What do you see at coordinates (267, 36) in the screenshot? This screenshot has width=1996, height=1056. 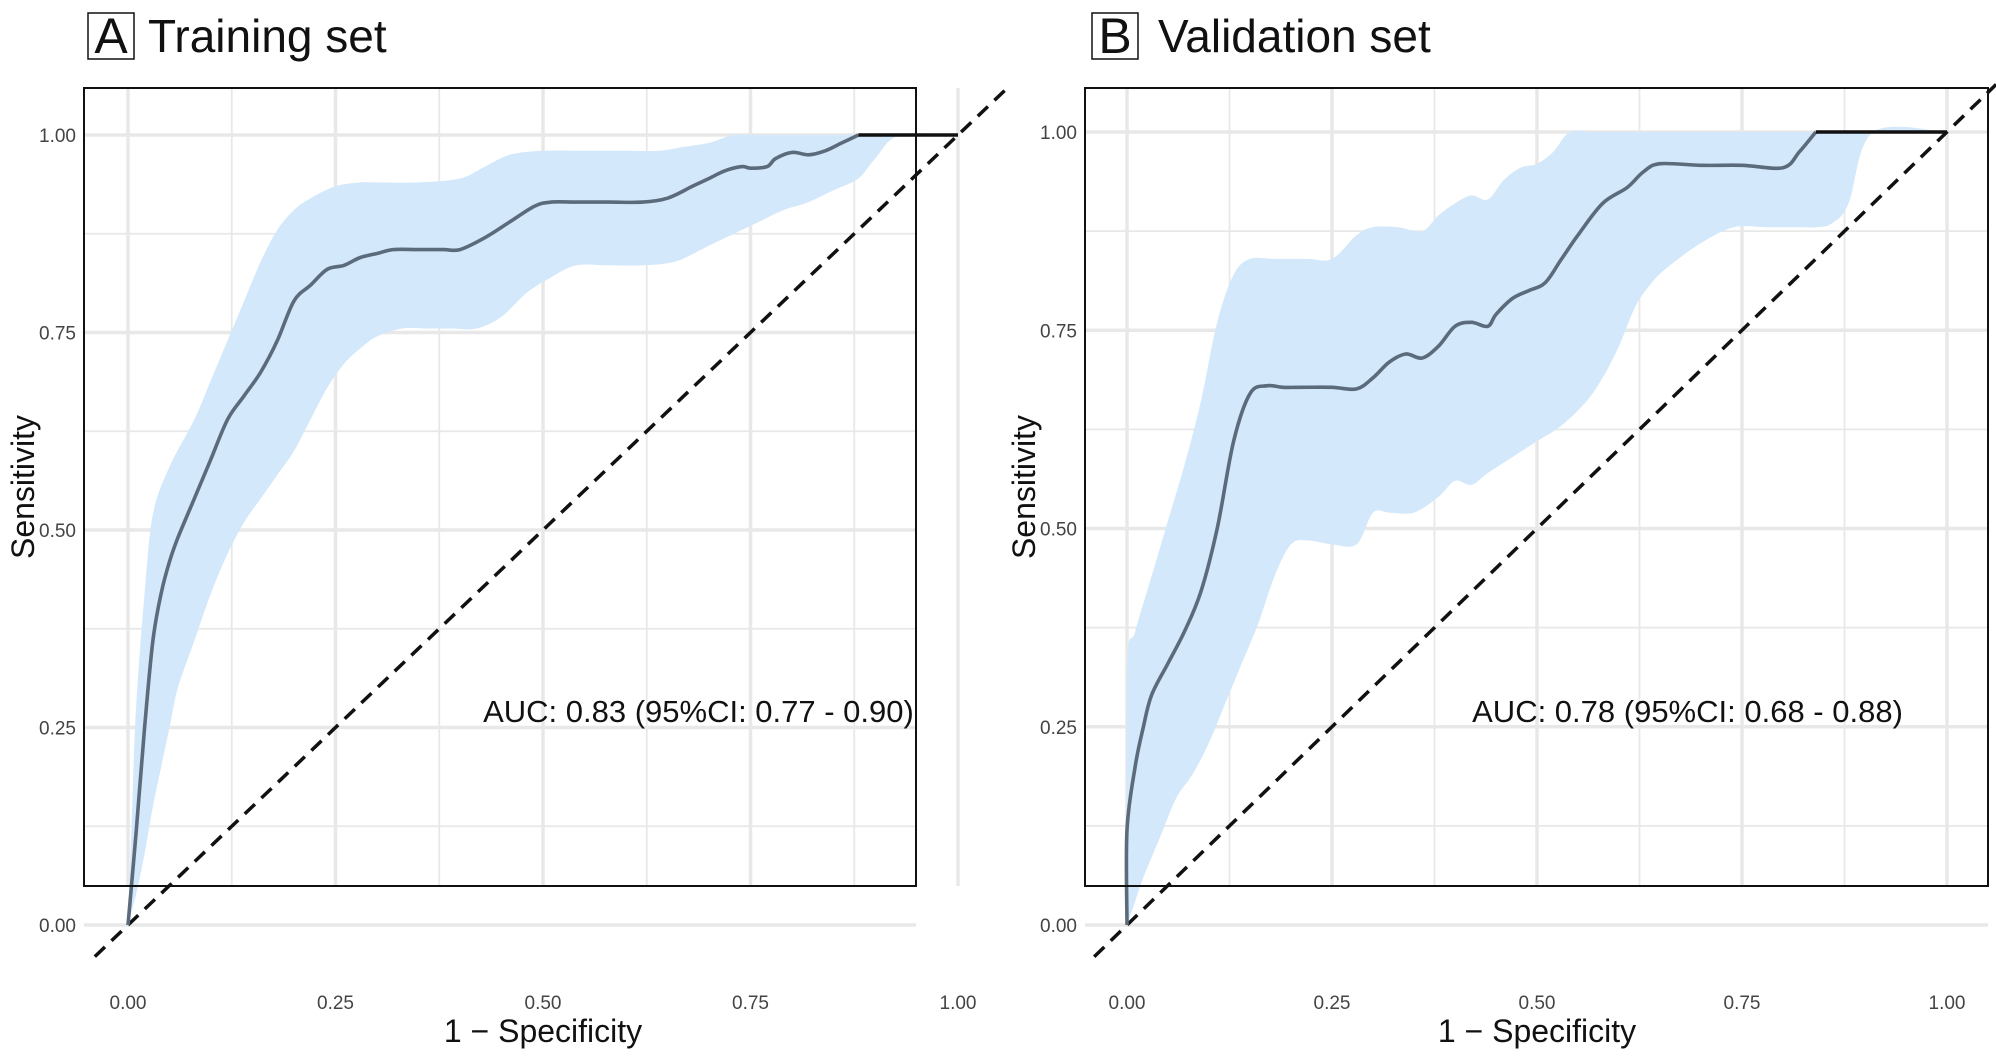 I see `panel-title: Training set` at bounding box center [267, 36].